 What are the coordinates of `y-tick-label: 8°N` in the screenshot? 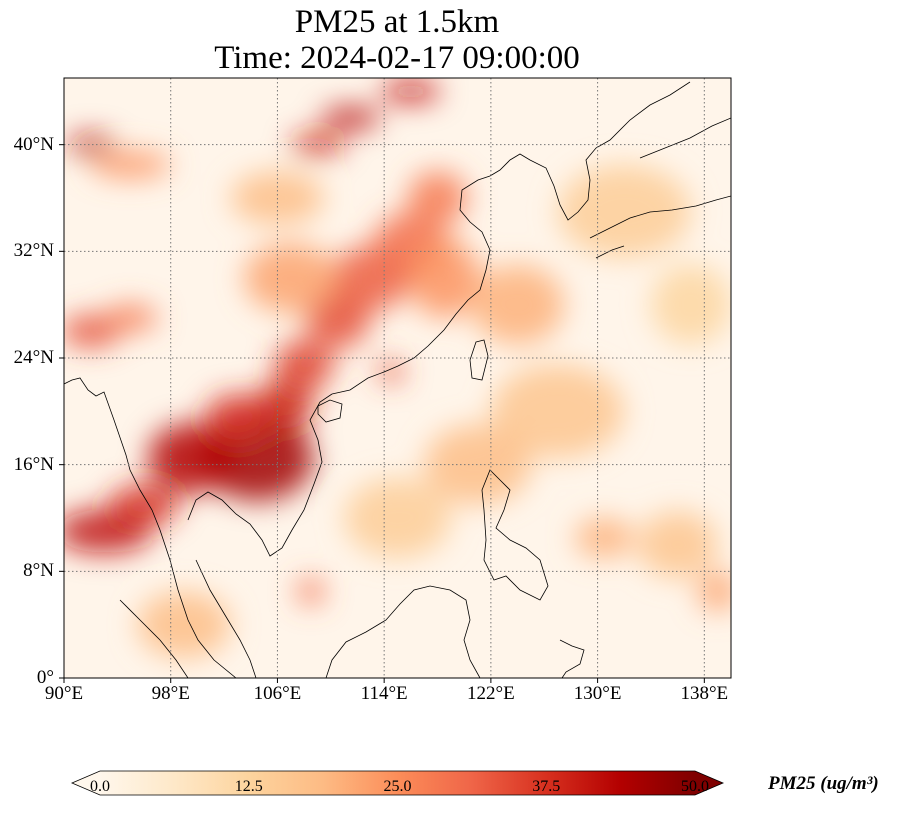 It's located at (38, 571).